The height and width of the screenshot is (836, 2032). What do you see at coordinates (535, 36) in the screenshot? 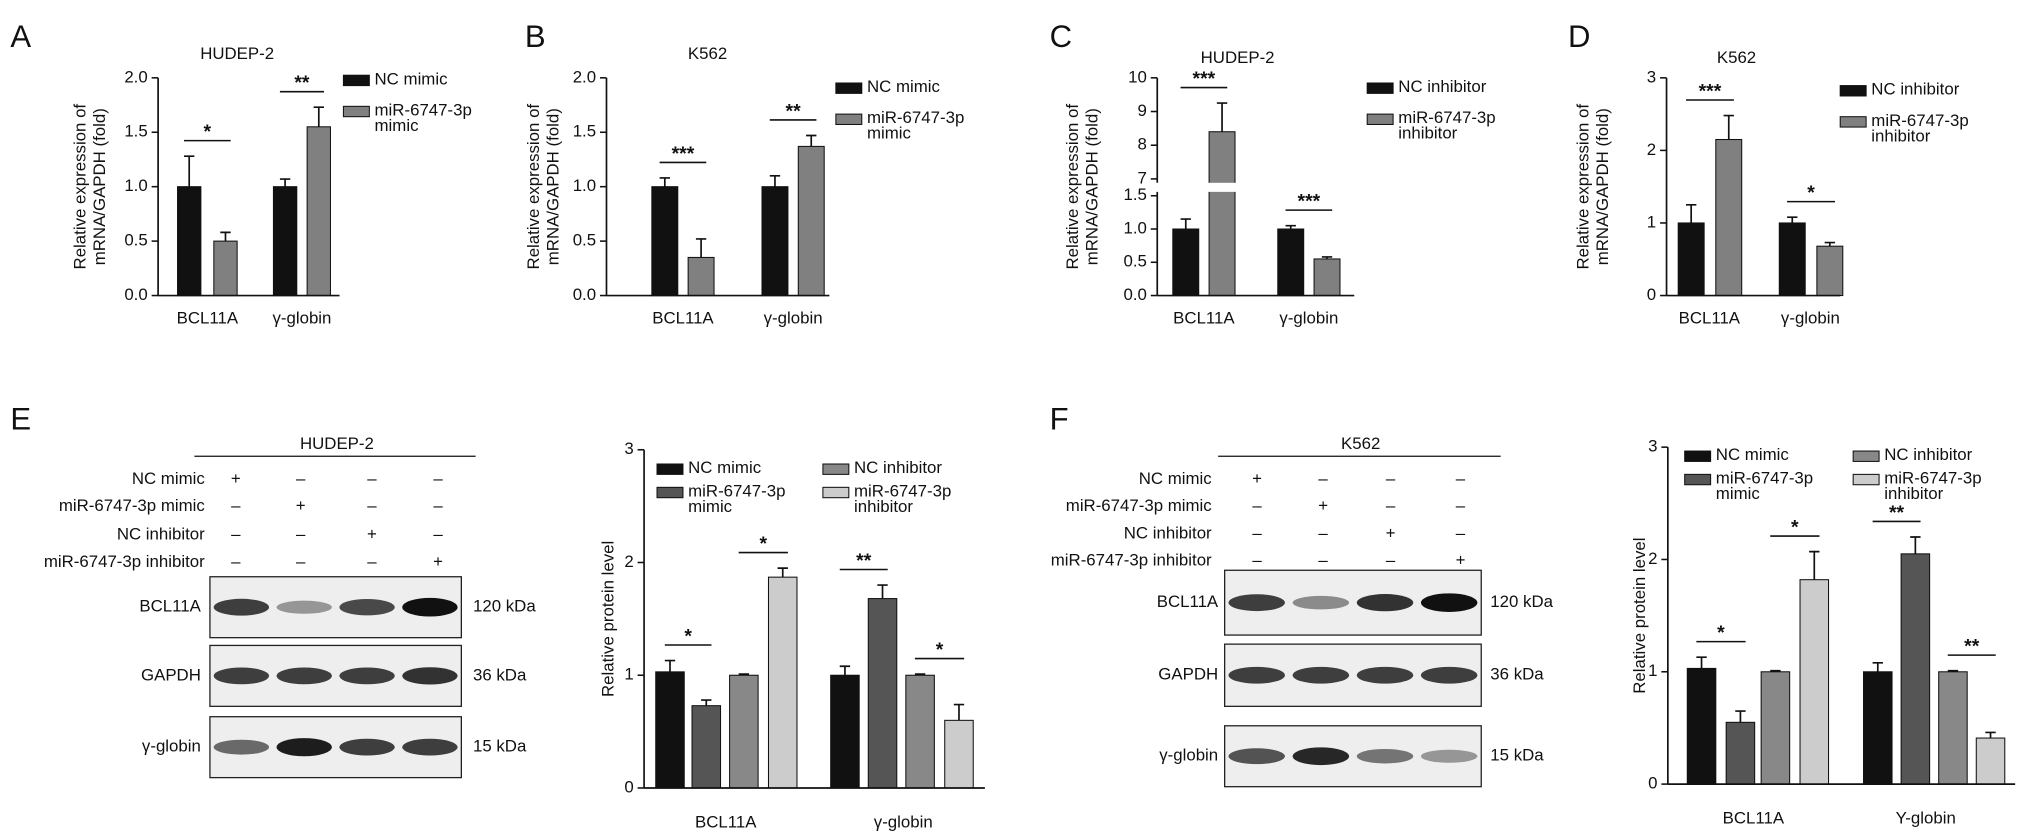
I see `panel-letter: B` at bounding box center [535, 36].